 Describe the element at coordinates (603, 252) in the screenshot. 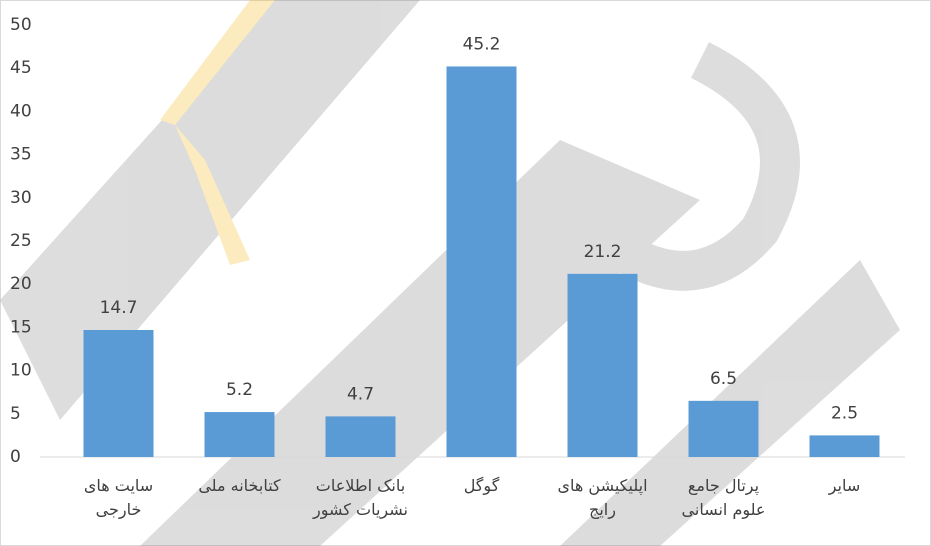

I see `value-label: 21.2` at that location.